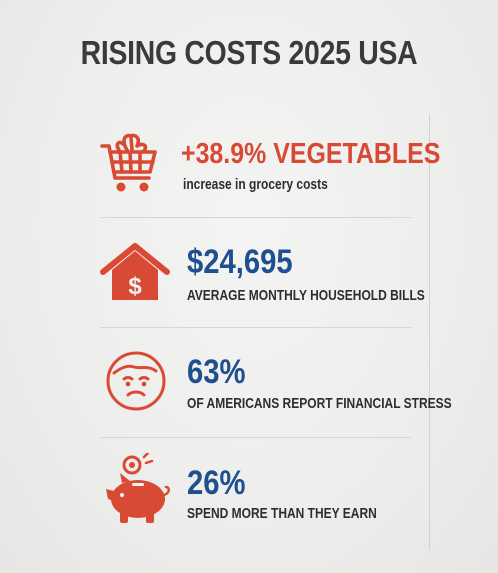 The image size is (498, 573). I want to click on stat-value-grocery: +38.9% VEGETABLES, so click(311, 154).